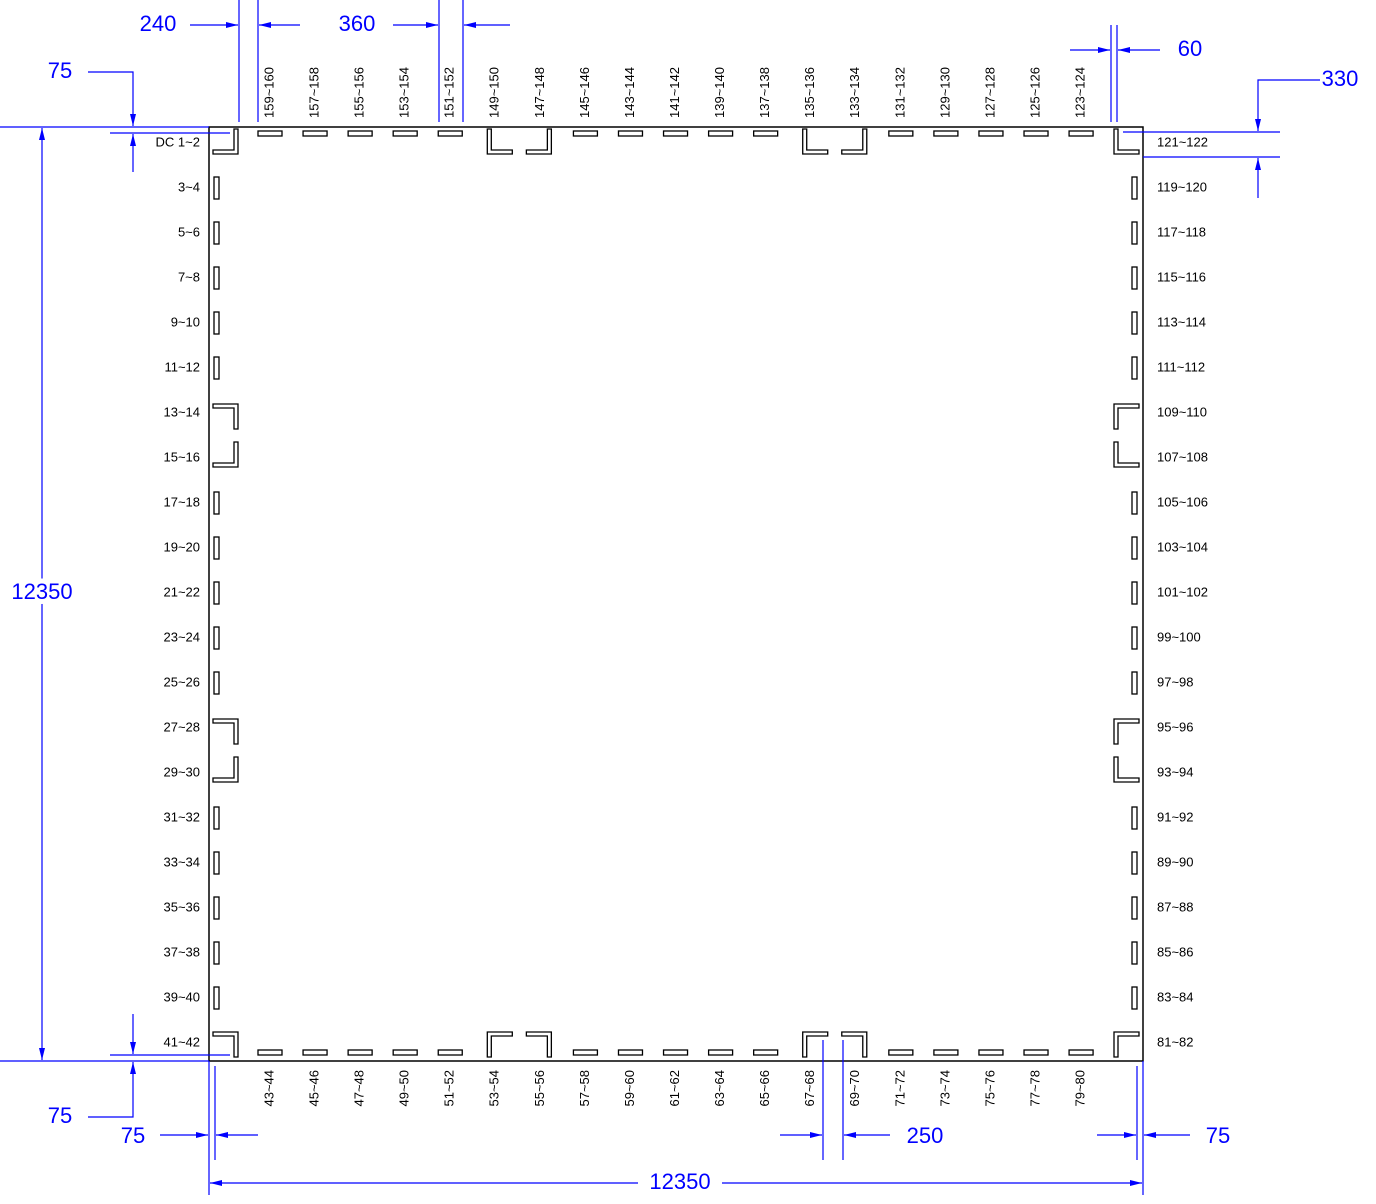 The width and height of the screenshot is (1376, 1204). What do you see at coordinates (404, 92) in the screenshot?
I see `pin-label: 153~154` at bounding box center [404, 92].